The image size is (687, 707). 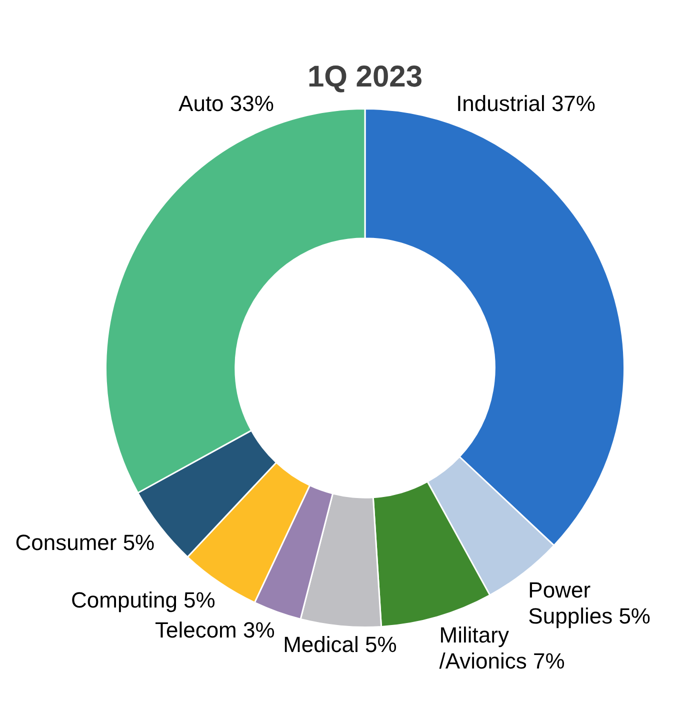 What do you see at coordinates (85, 543) in the screenshot?
I see `slice-label: Consumer 5%` at bounding box center [85, 543].